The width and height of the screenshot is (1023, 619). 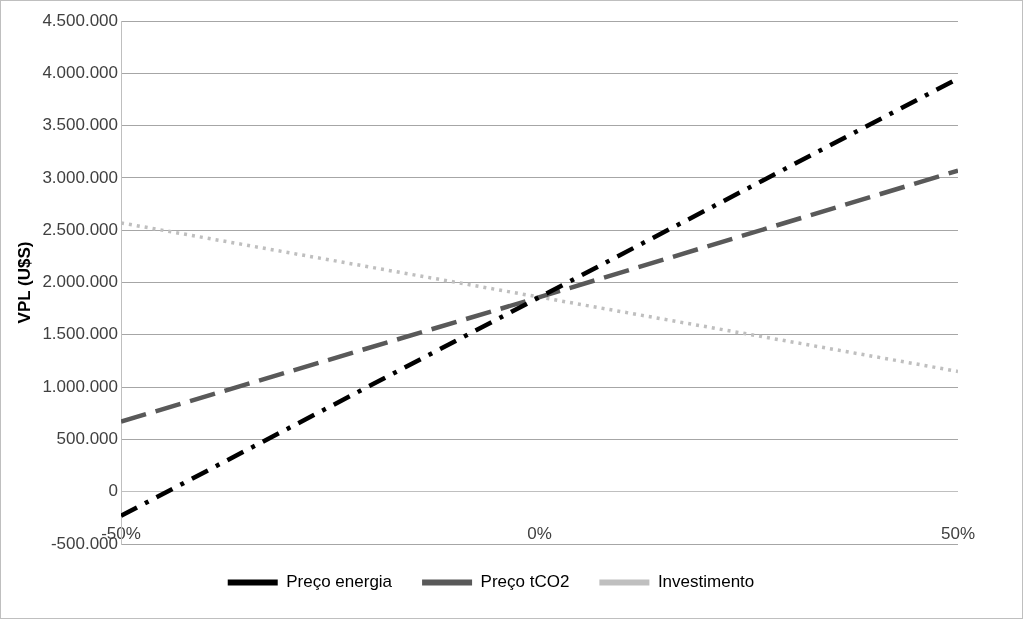 What do you see at coordinates (525, 582) in the screenshot?
I see `legend-label: Preço tCO2` at bounding box center [525, 582].